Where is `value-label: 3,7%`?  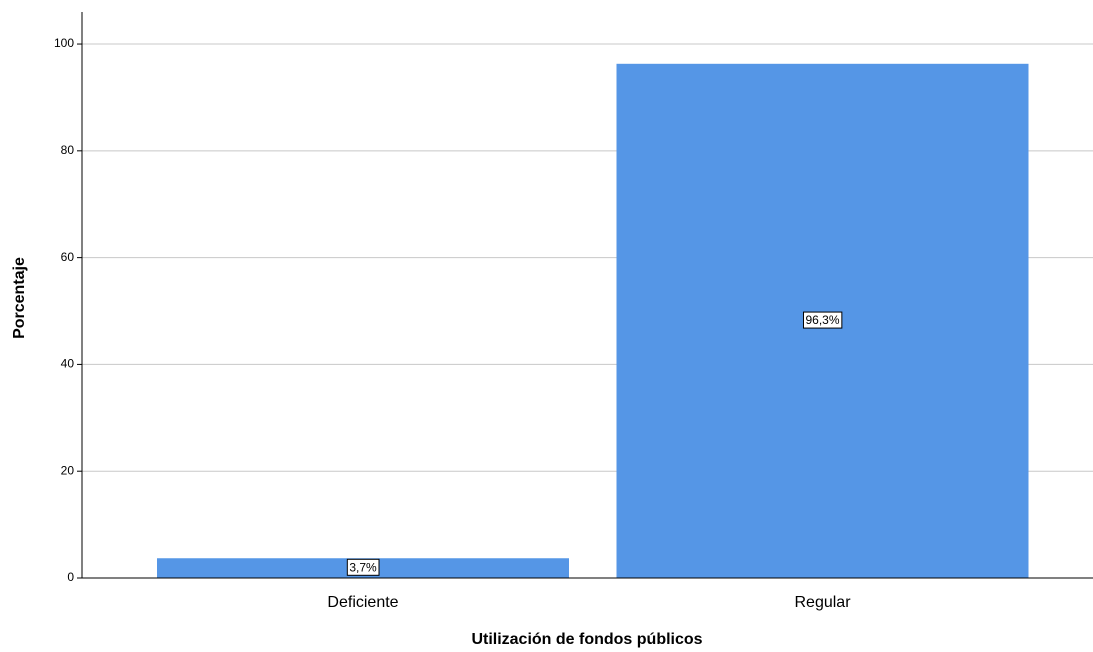 value-label: 3,7% is located at coordinates (363, 567).